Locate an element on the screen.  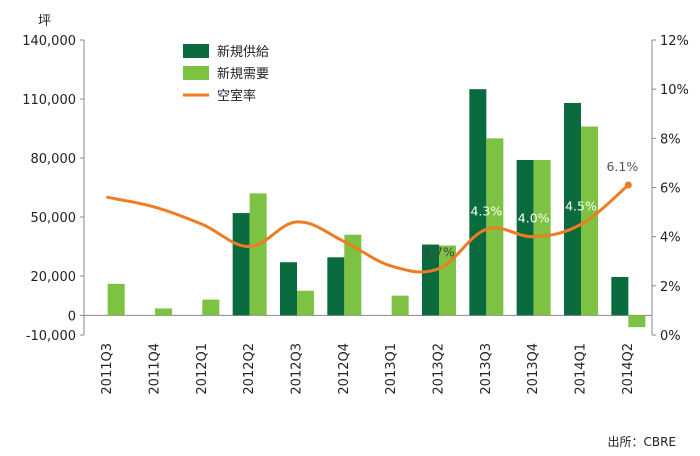
category-label: 2013Q1 is located at coordinates (391, 369).